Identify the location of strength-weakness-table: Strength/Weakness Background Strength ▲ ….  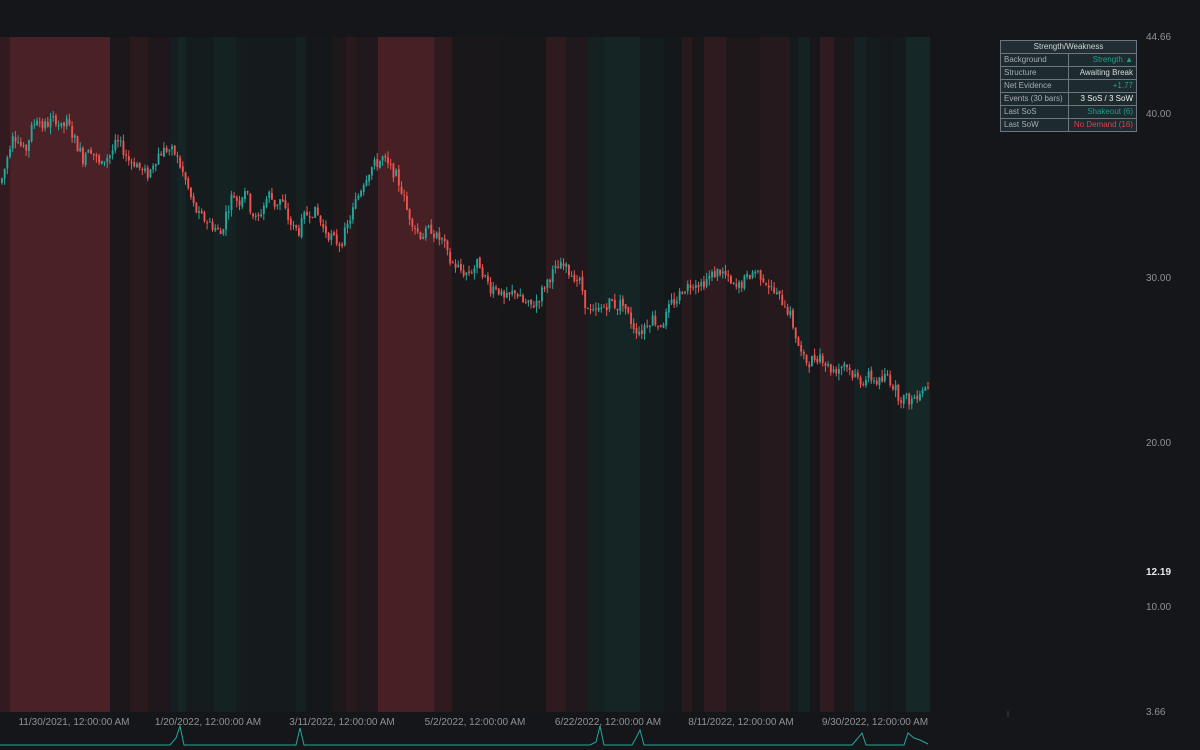
(1069, 86).